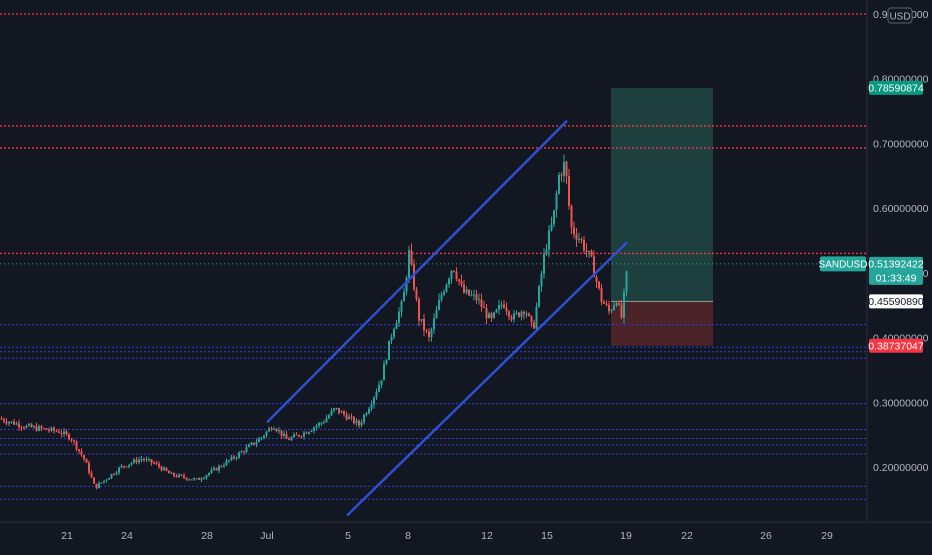  Describe the element at coordinates (901, 468) in the screenshot. I see `price-tick-label: 0.20000000` at that location.